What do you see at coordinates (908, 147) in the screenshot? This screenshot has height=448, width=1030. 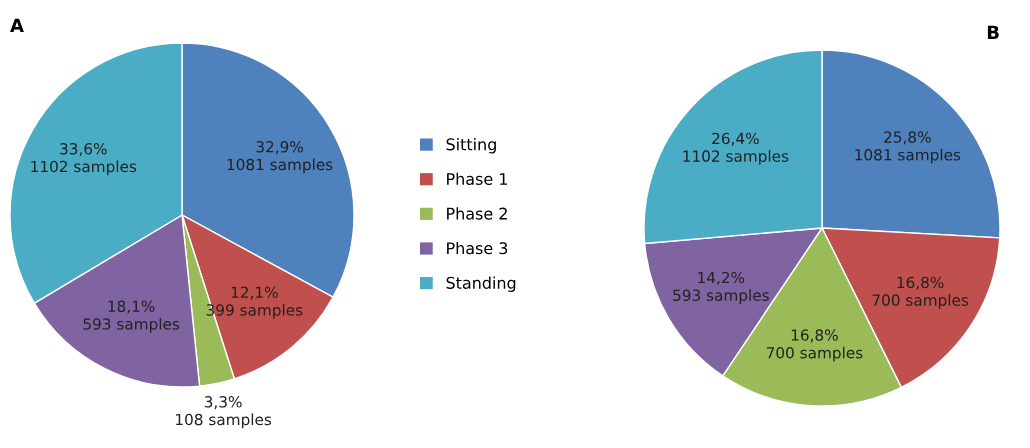 I see `data-label: 25,8% 1081 samples` at bounding box center [908, 147].